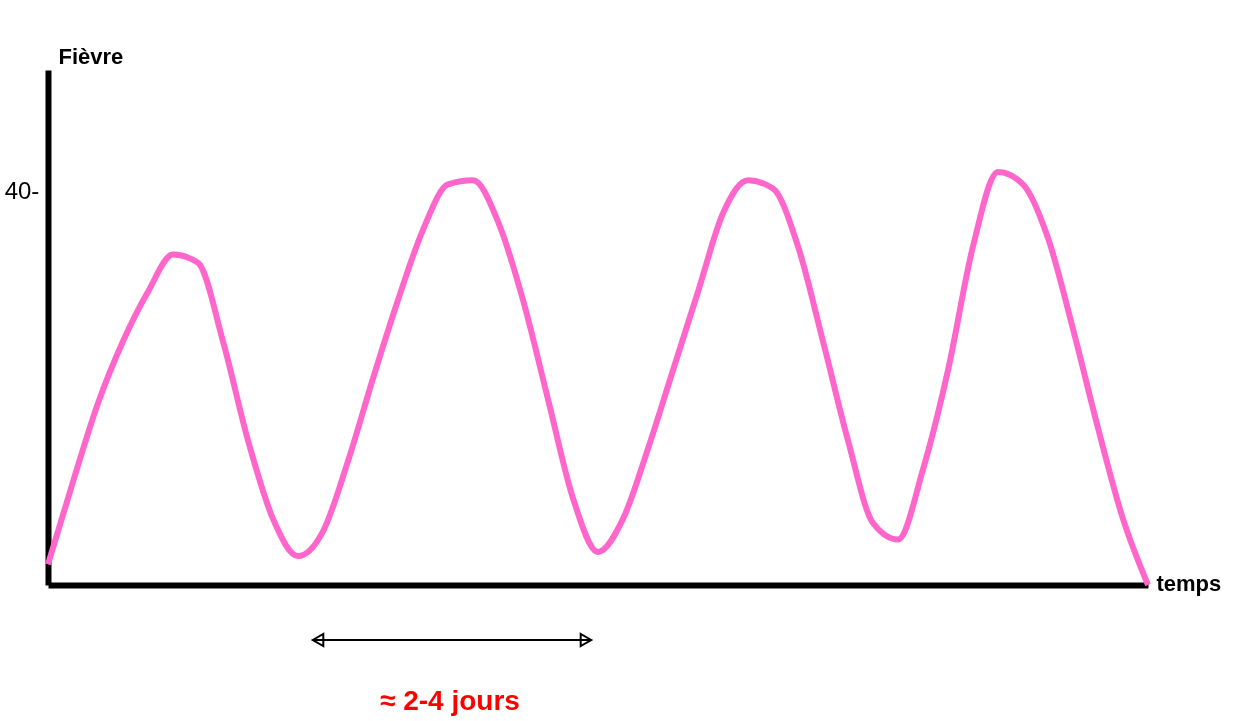 The width and height of the screenshot is (1241, 721). What do you see at coordinates (1189, 583) in the screenshot?
I see `x-axis-title: temps` at bounding box center [1189, 583].